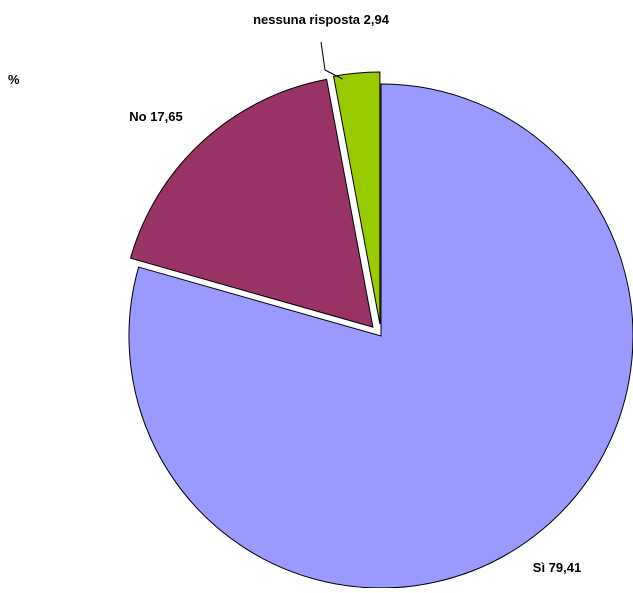 The height and width of the screenshot is (593, 633). What do you see at coordinates (321, 19) in the screenshot?
I see `data-label-nessuna-risposta: nessuna risposta 2,94` at bounding box center [321, 19].